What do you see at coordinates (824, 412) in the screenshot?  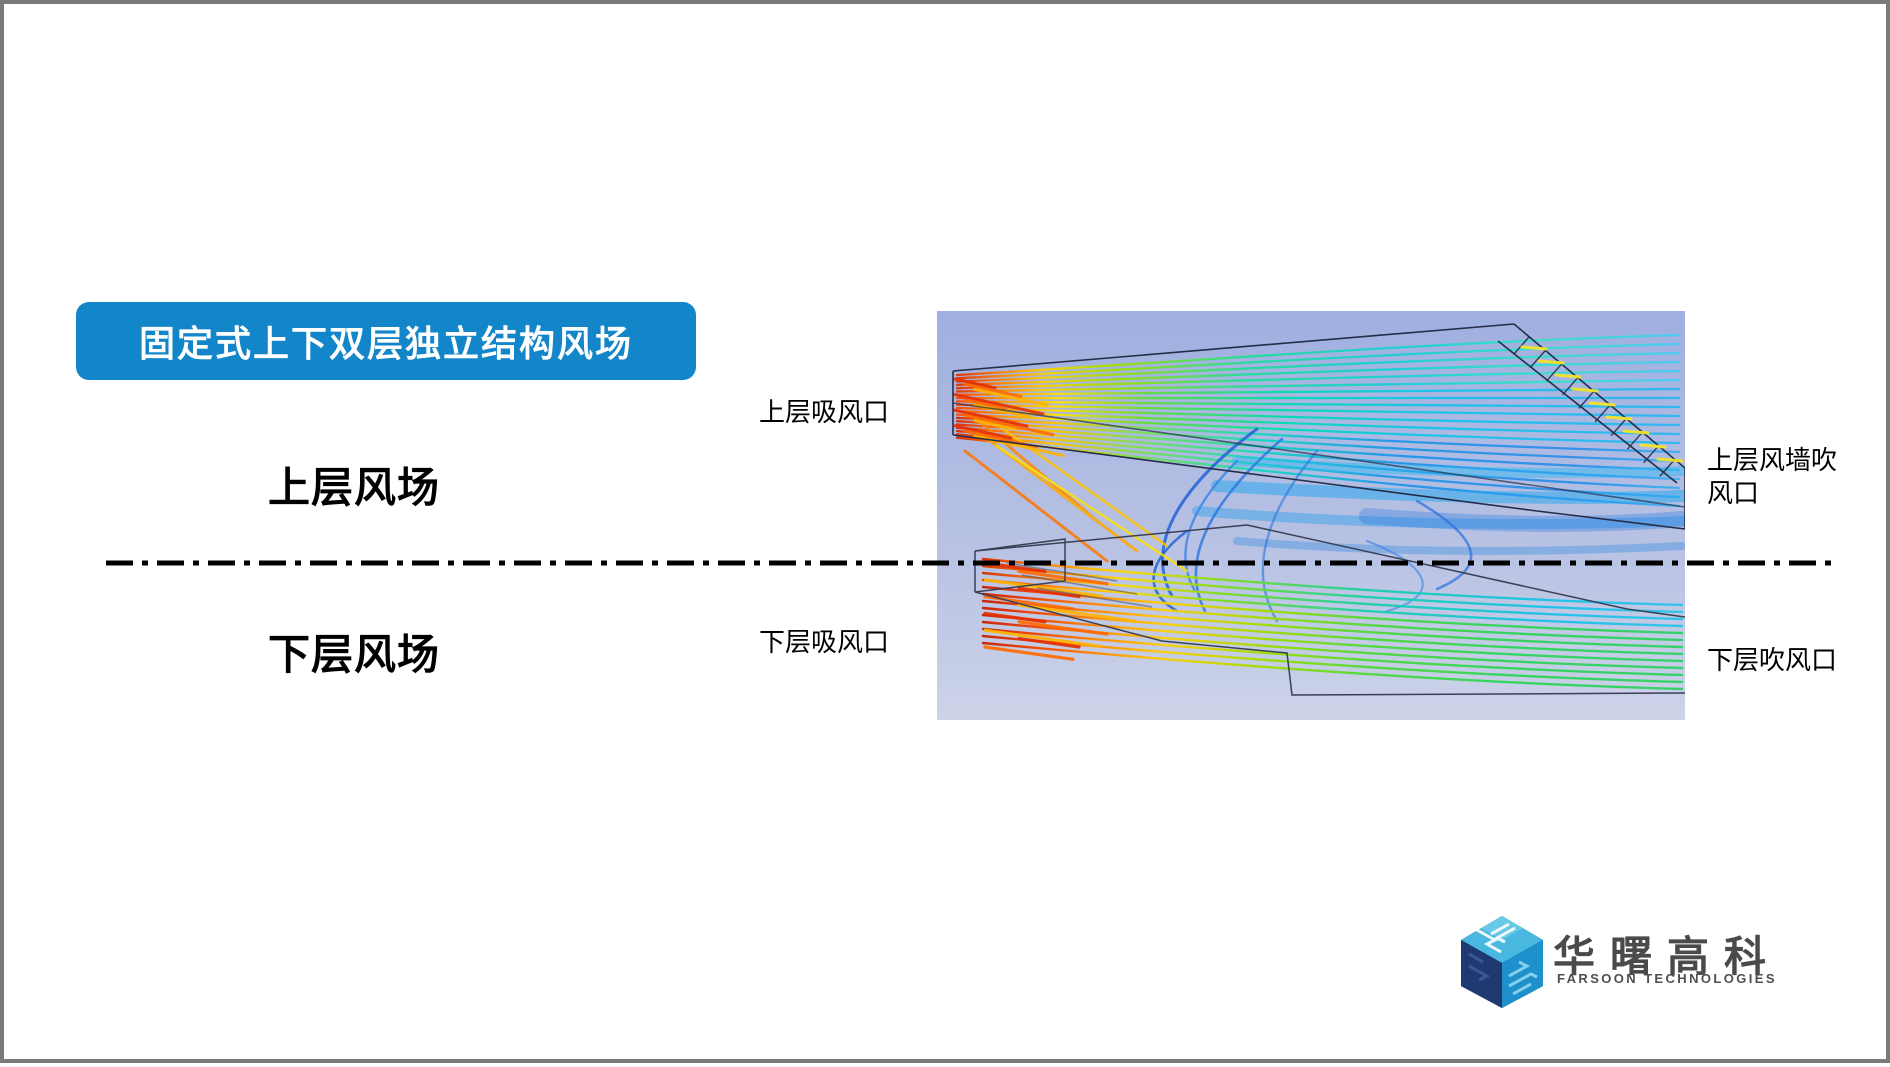 I see `upper-inlet-callout: 上层吸风口` at bounding box center [824, 412].